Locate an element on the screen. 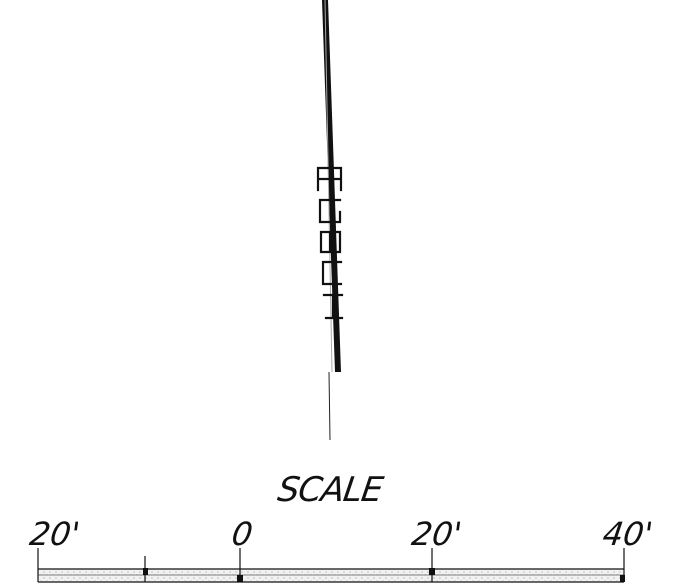 The height and width of the screenshot is (584, 673). boundary-line is located at coordinates (331, 220).